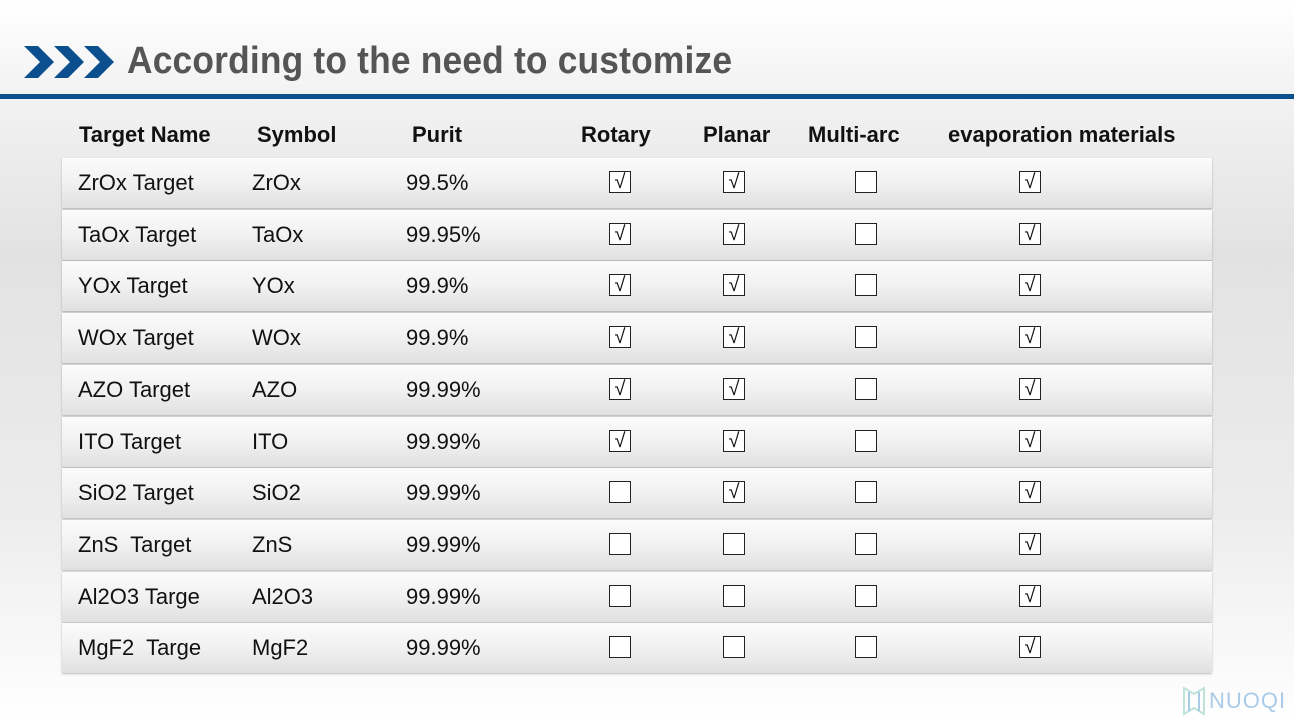  What do you see at coordinates (275, 389) in the screenshot?
I see `cell-symbol: AZO` at bounding box center [275, 389].